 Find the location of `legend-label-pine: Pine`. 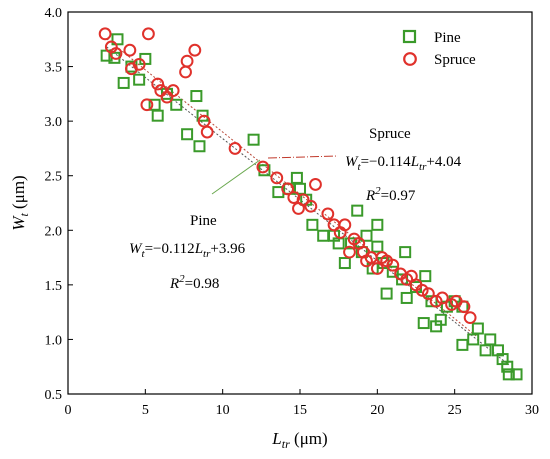

legend-label-pine: Pine is located at coordinates (447, 38).